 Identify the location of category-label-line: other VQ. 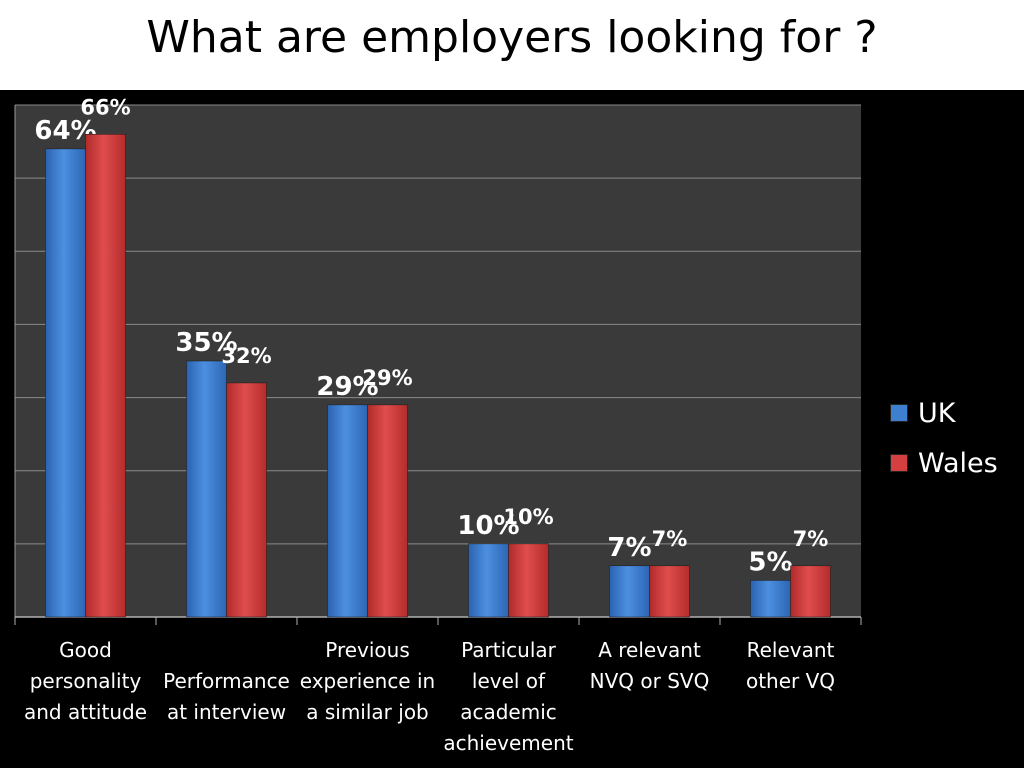
(790, 681).